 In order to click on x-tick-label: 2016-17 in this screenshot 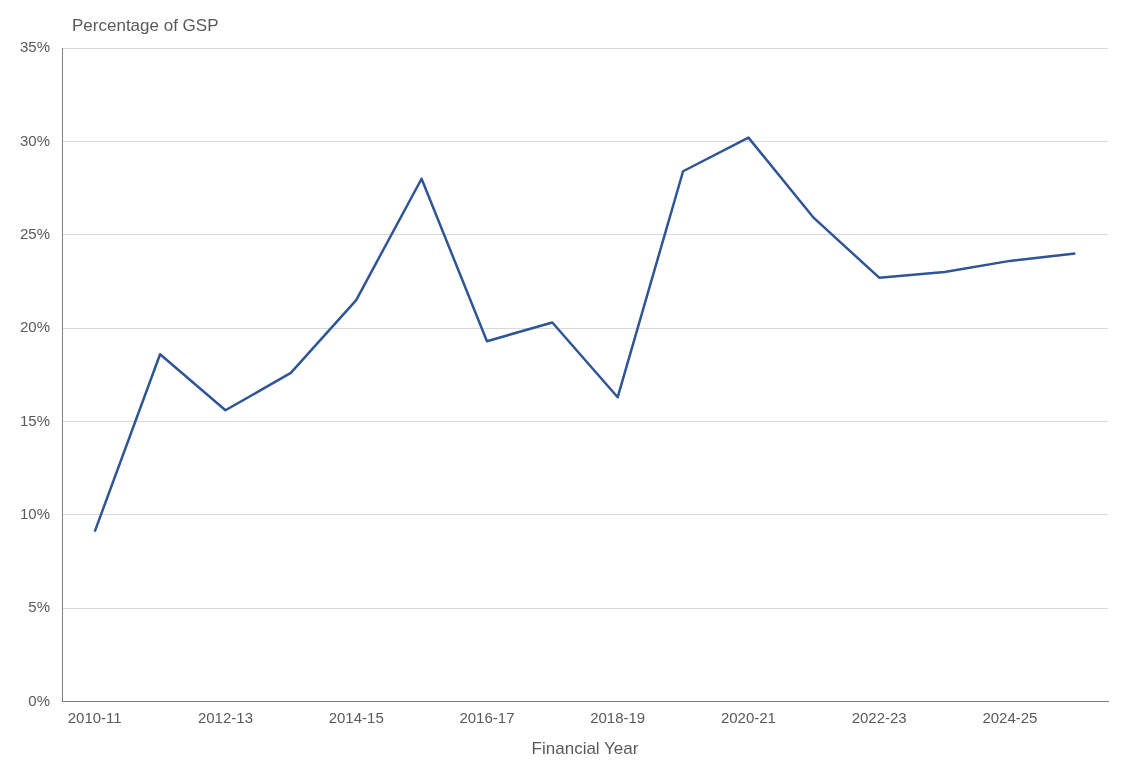, I will do `click(487, 717)`.